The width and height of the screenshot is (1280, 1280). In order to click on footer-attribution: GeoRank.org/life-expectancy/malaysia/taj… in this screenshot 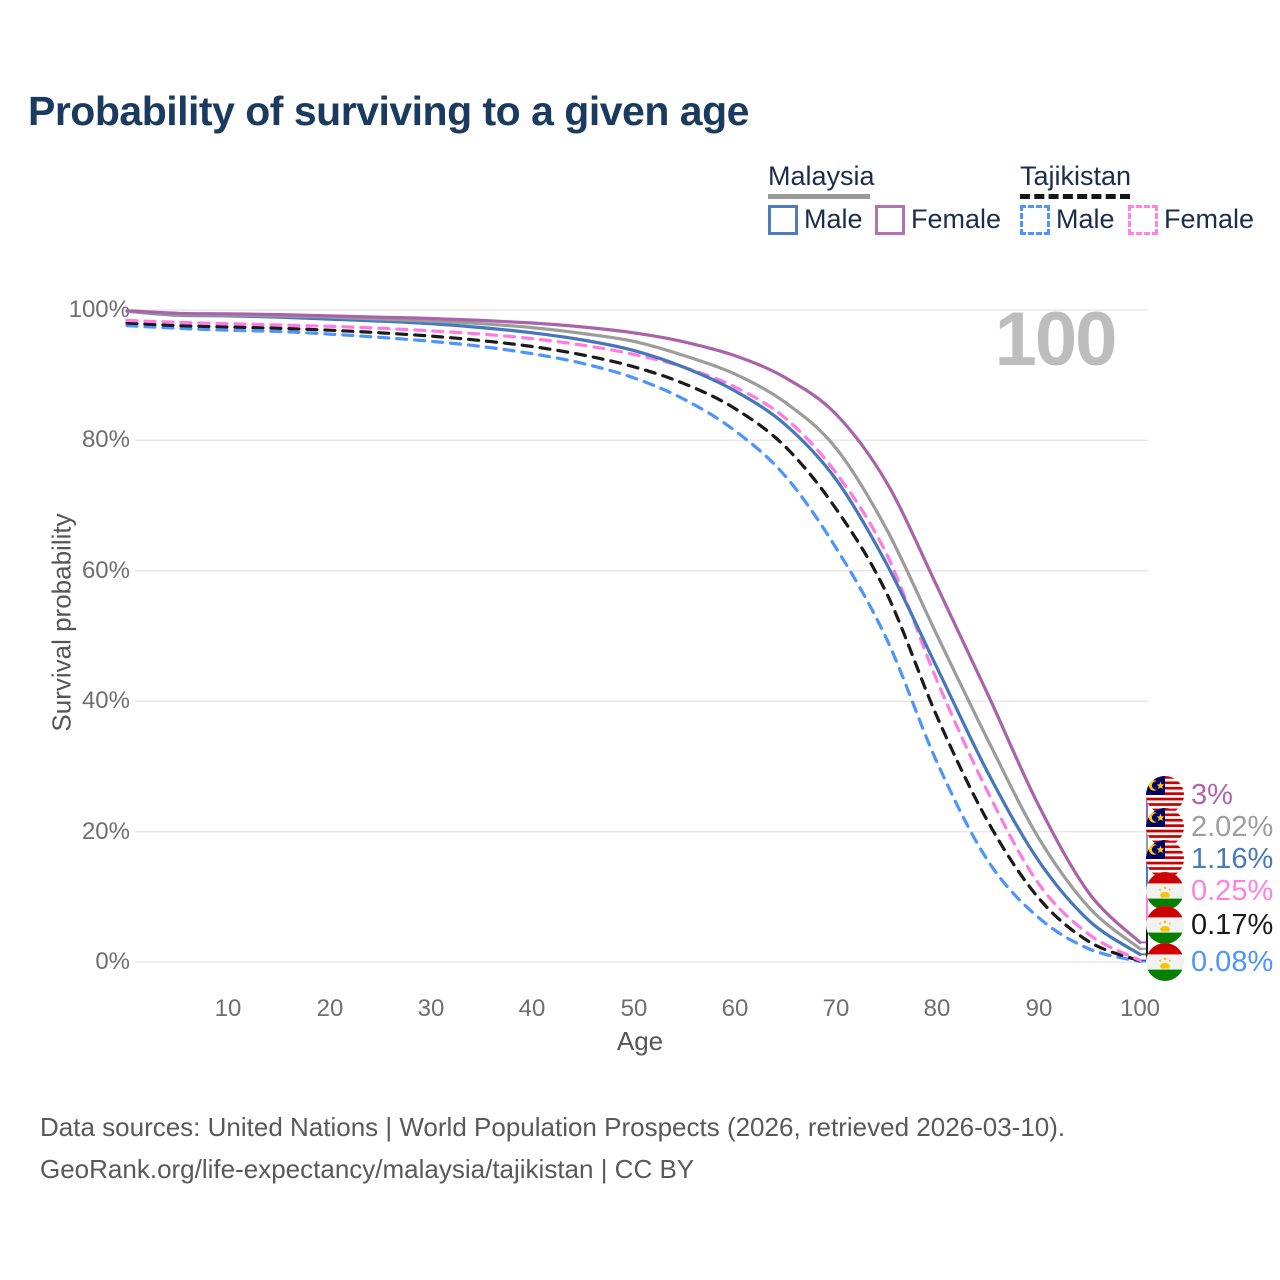, I will do `click(367, 1169)`.